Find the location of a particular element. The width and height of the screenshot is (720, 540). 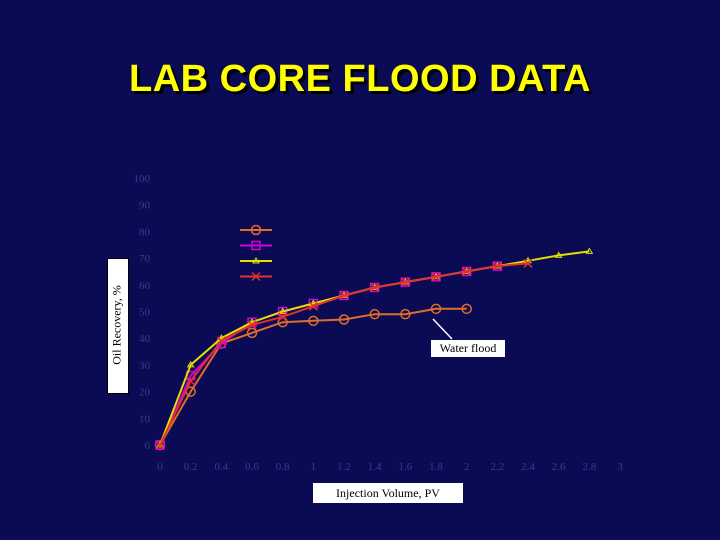

y-tick-labels: 0 10 20 30 40 50 60 70 80 90 100 is located at coordinates (142, 312).